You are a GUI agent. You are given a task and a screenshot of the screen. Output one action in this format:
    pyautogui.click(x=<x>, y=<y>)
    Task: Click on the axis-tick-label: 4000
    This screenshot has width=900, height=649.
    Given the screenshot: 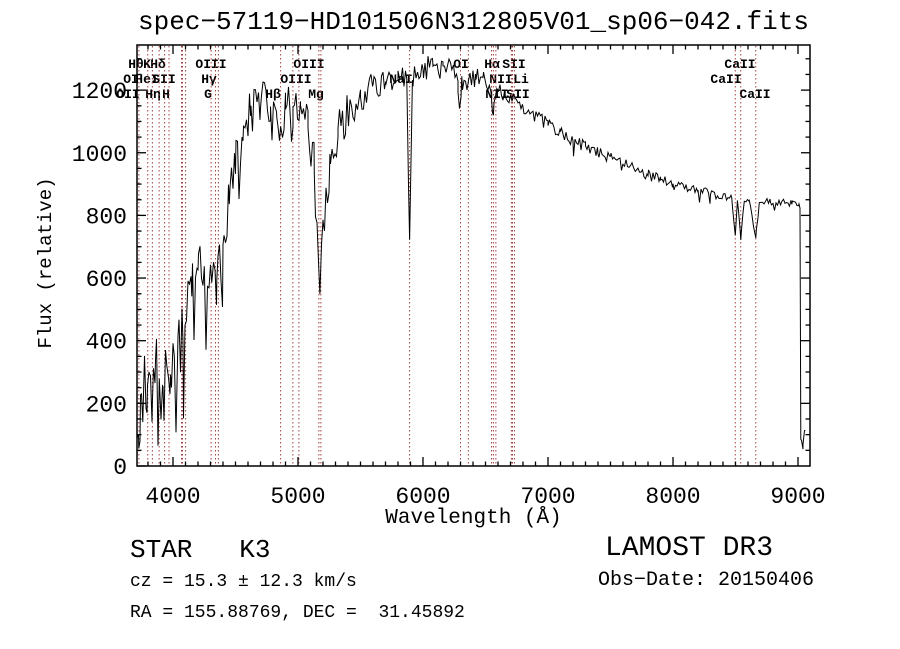 What is the action you would take?
    pyautogui.click(x=172, y=497)
    